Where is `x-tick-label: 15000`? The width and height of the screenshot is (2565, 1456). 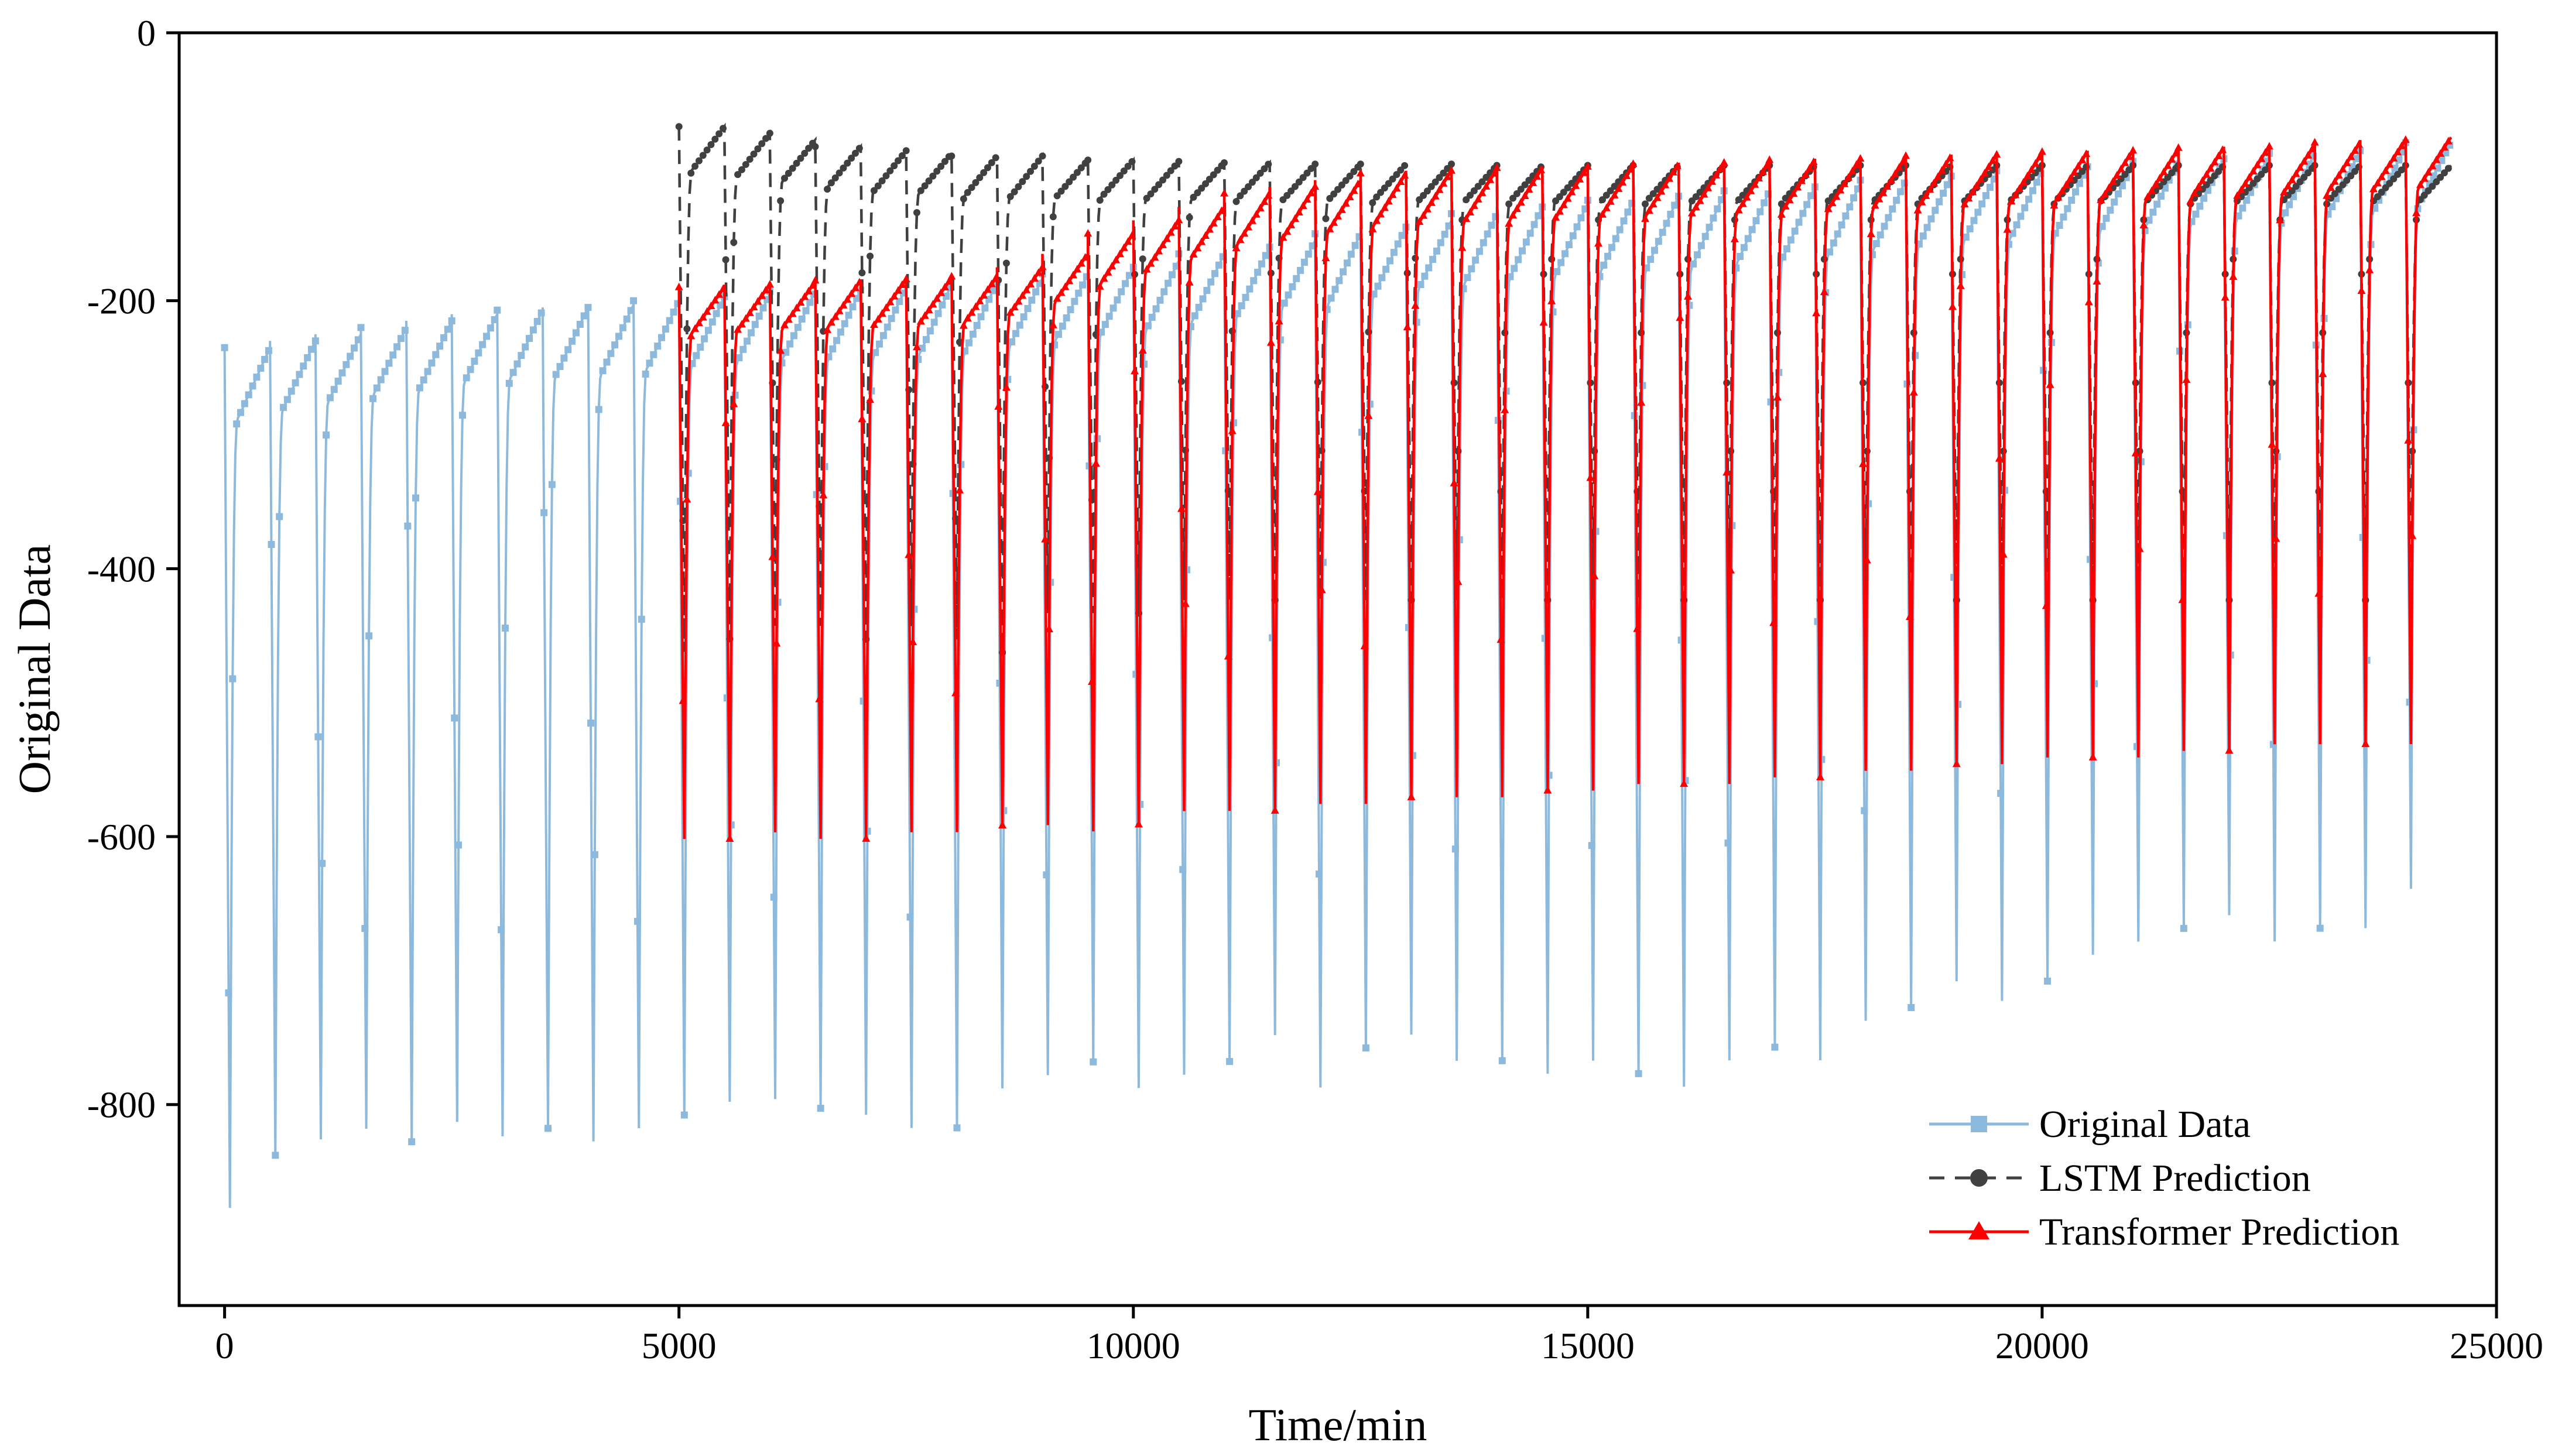
x-tick-label: 15000 is located at coordinates (1588, 1345).